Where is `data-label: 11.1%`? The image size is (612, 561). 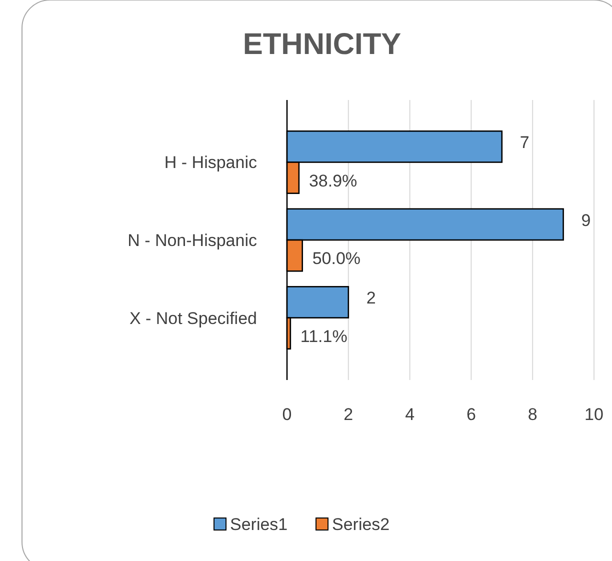 data-label: 11.1% is located at coordinates (324, 336).